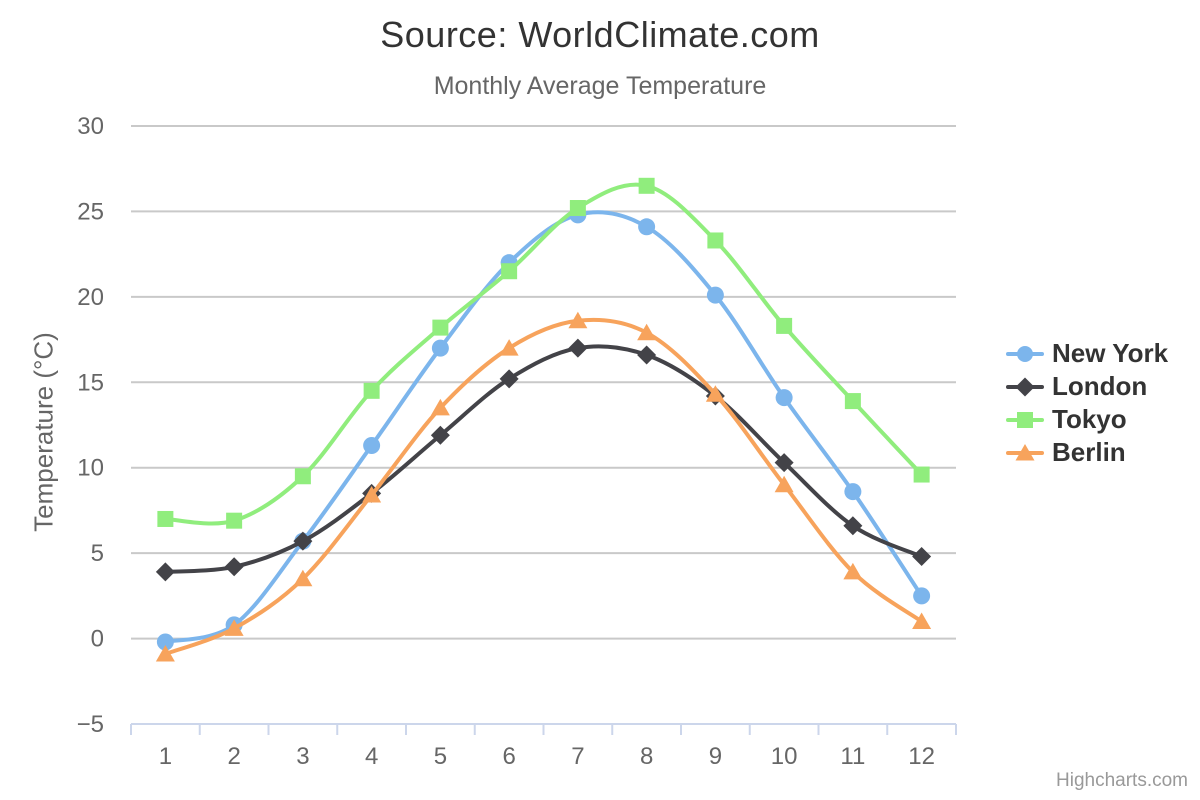 Image resolution: width=1200 pixels, height=800 pixels. I want to click on legend-marker-diamond-icon, so click(1025, 386).